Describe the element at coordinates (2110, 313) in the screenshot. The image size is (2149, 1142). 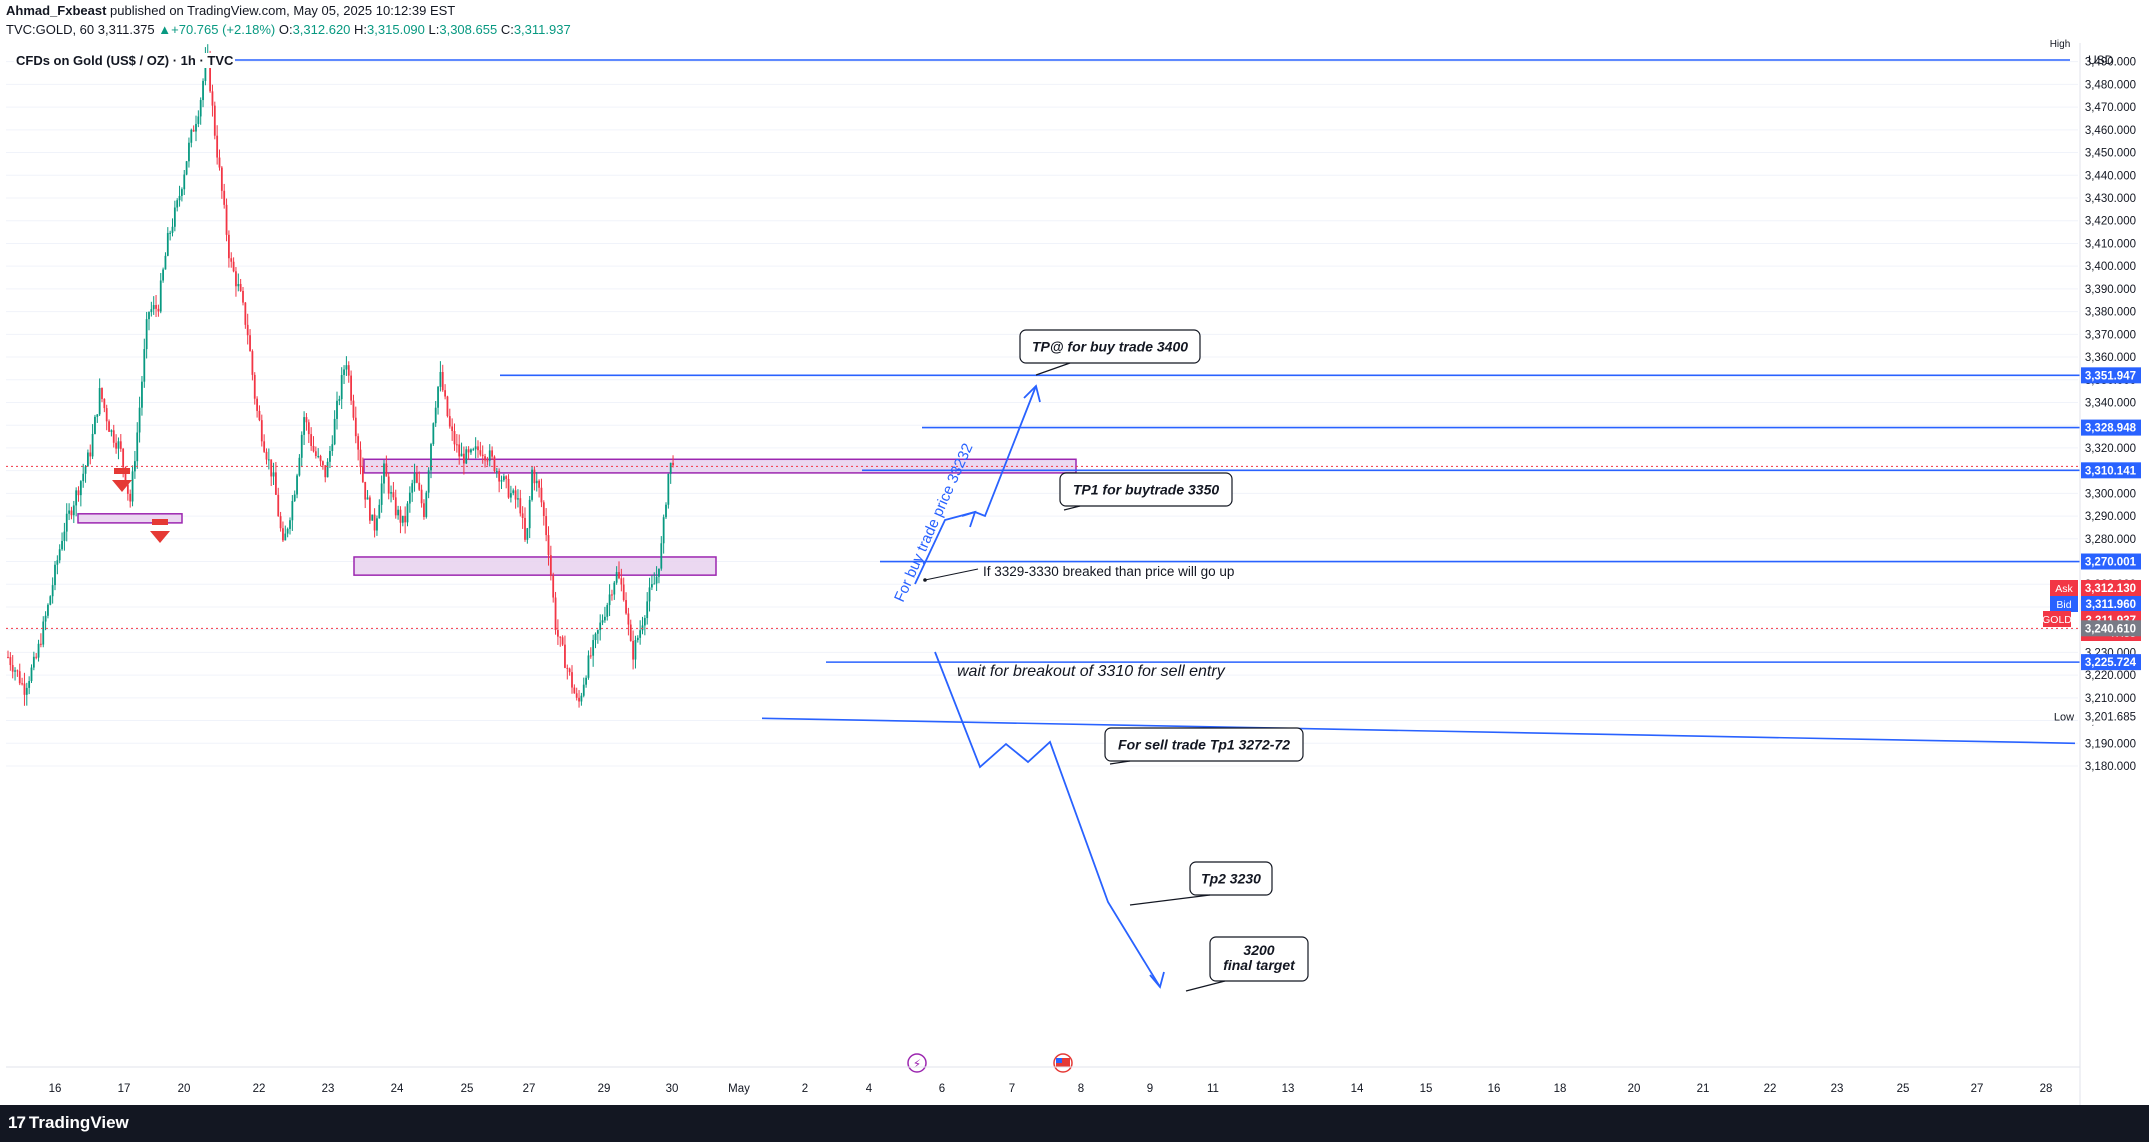
I see `y-tick-label: 3,380.000` at that location.